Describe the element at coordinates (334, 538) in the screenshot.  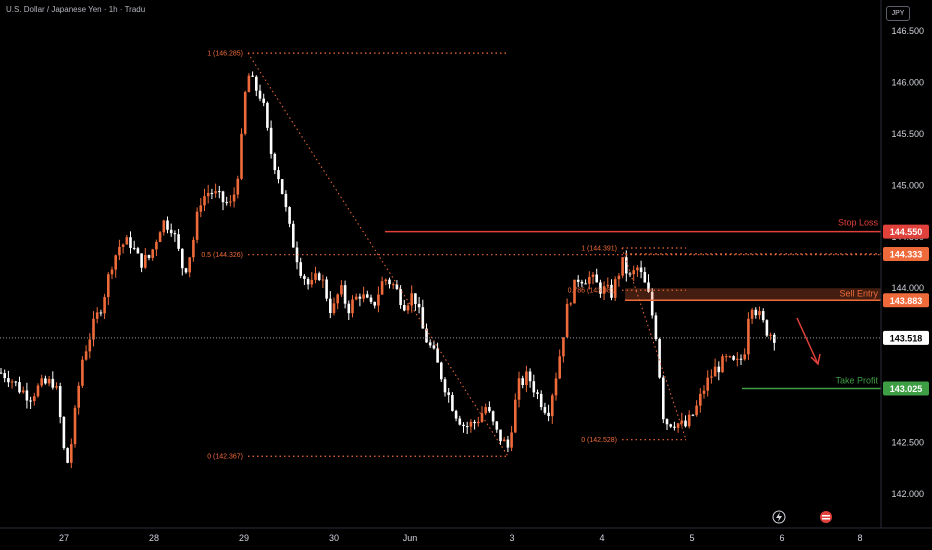
I see `x-tick-label: 30` at that location.